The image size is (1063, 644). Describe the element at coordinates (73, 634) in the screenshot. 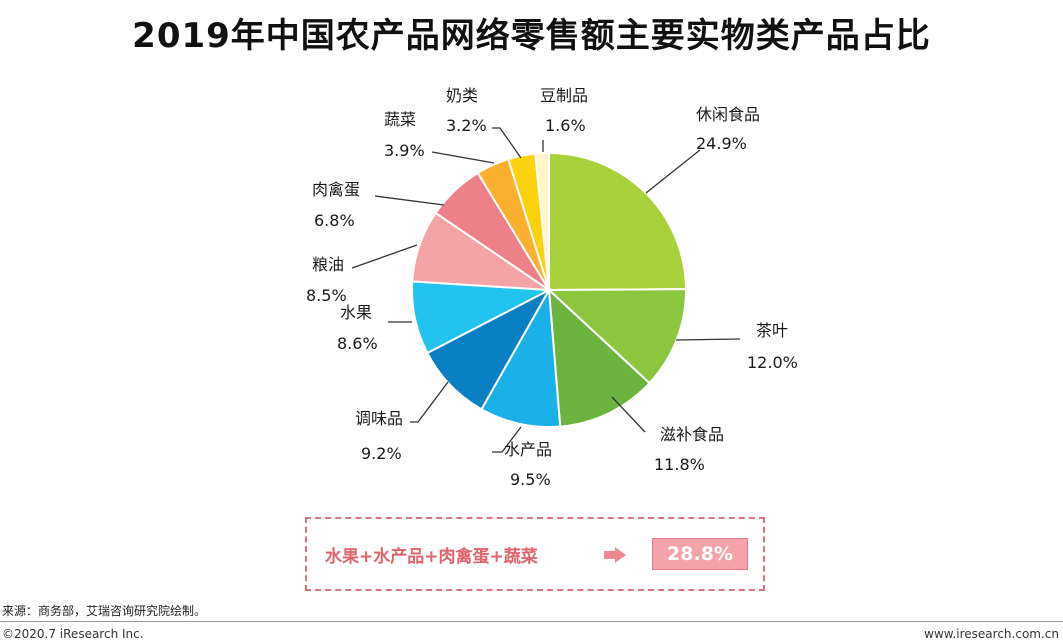

I see `copyright: ©2020.7 iResearch Inc.` at that location.